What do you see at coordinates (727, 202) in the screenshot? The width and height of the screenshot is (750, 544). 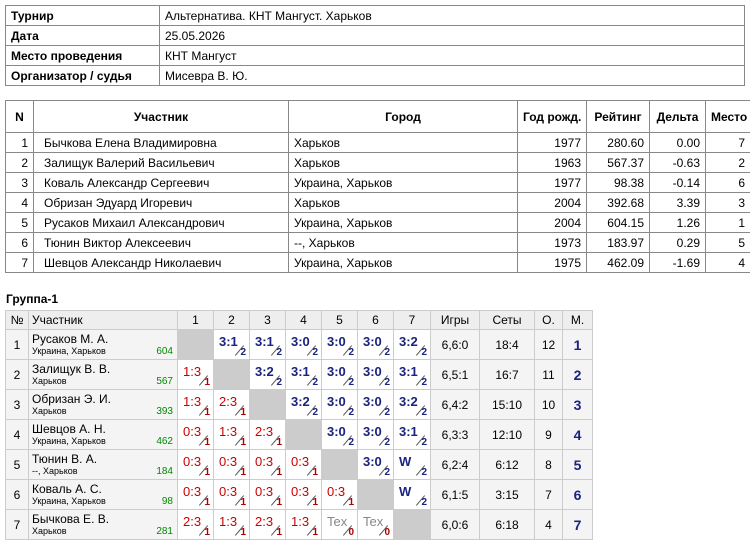 I see `player-cell: 3` at bounding box center [727, 202].